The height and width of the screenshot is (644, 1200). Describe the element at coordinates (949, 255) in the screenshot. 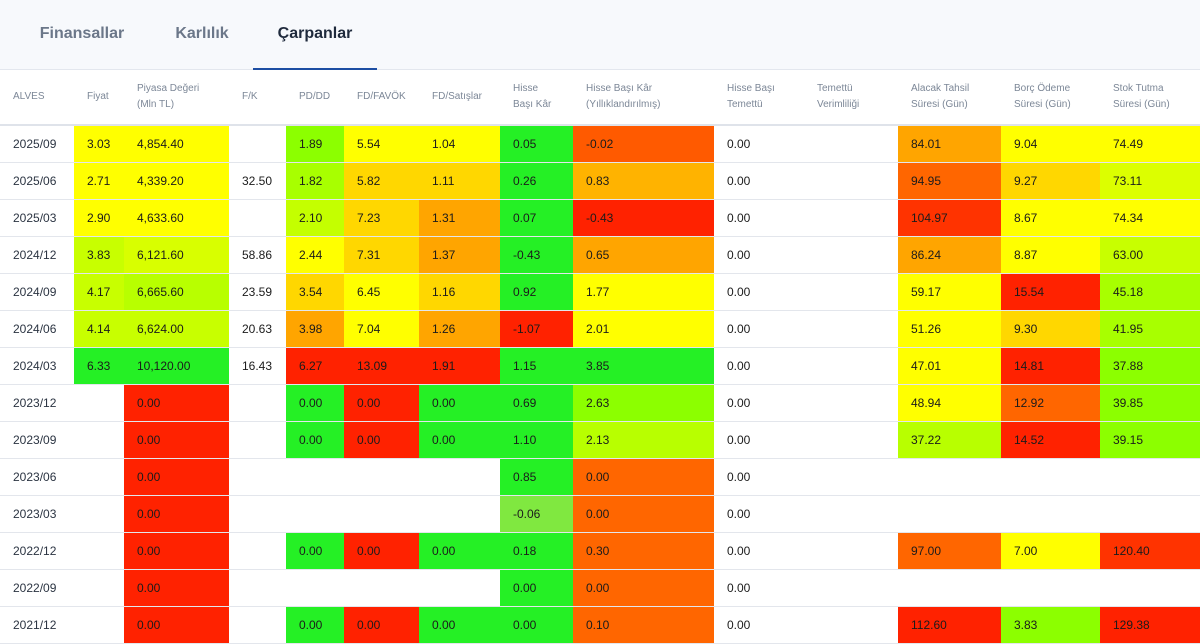

I see `table-cell: 86.24` at that location.